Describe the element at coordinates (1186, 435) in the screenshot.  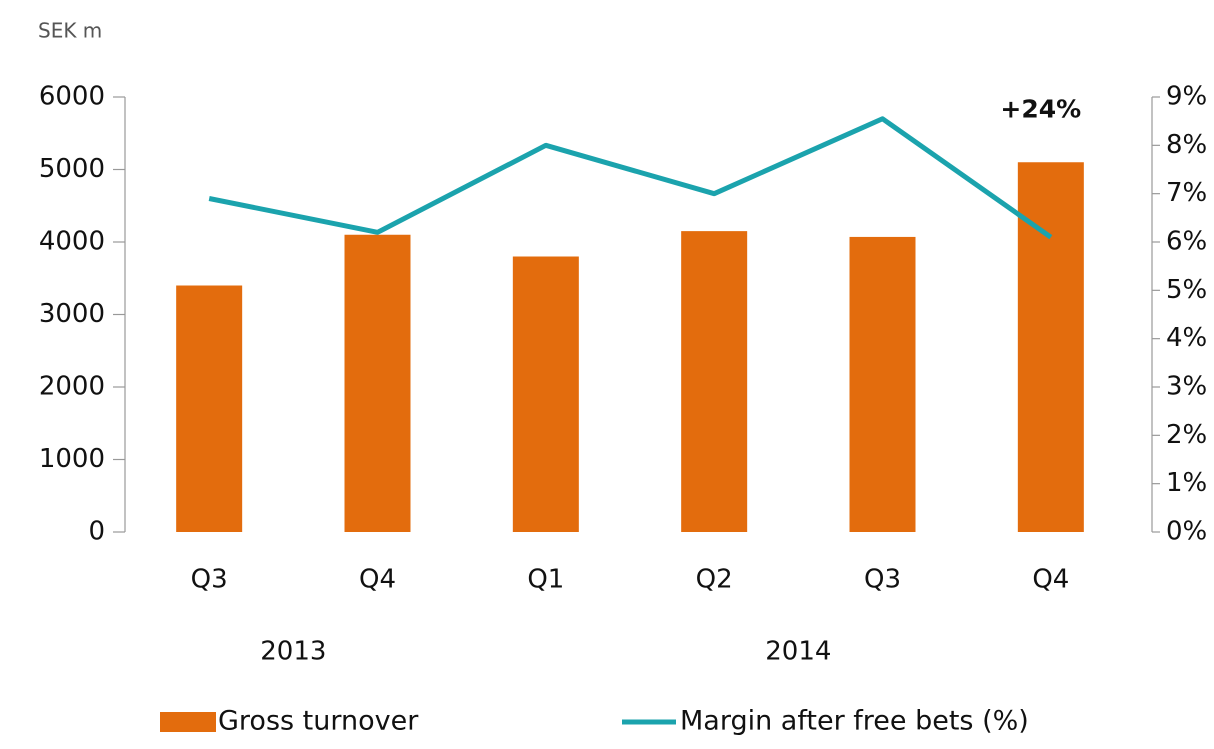
I see `y2-tick-label: 2%` at that location.